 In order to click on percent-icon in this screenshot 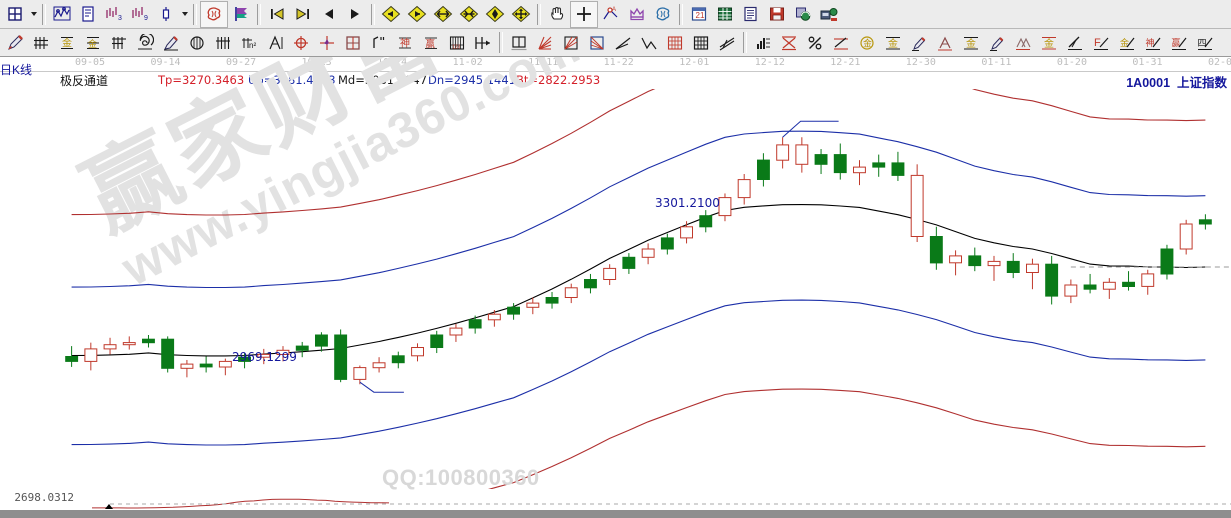, I will do `click(815, 42)`.